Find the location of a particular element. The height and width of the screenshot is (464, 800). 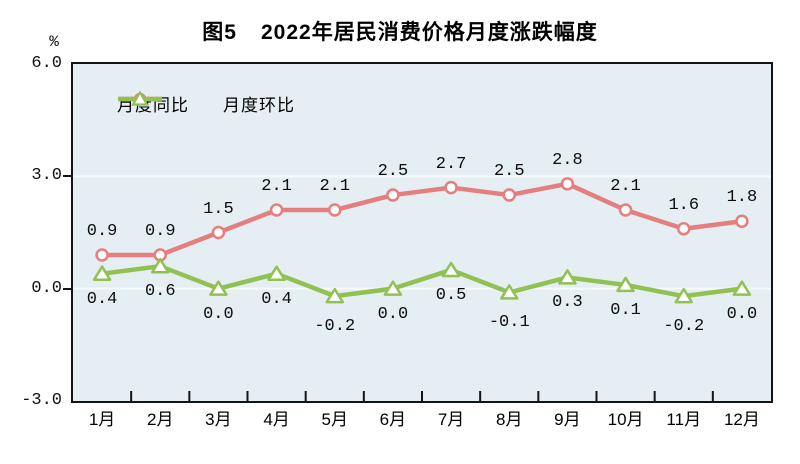

x-axis-label: 2月 is located at coordinates (160, 419).